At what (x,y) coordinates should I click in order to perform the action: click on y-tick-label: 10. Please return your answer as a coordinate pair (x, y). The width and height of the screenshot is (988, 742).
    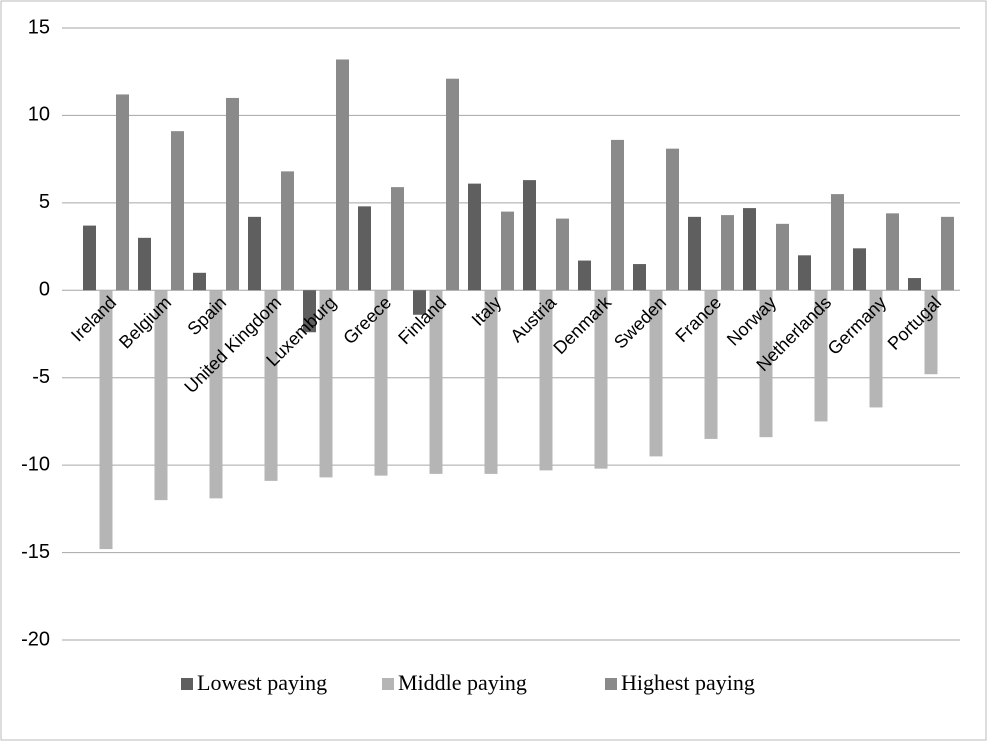
    Looking at the image, I should click on (39, 115).